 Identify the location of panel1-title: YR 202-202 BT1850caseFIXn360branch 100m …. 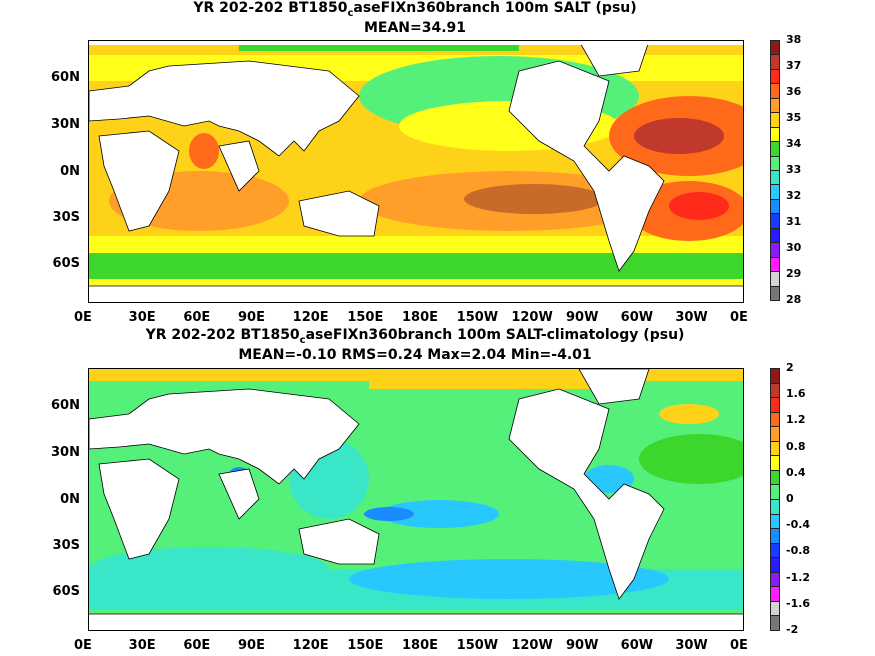
(415, 9).